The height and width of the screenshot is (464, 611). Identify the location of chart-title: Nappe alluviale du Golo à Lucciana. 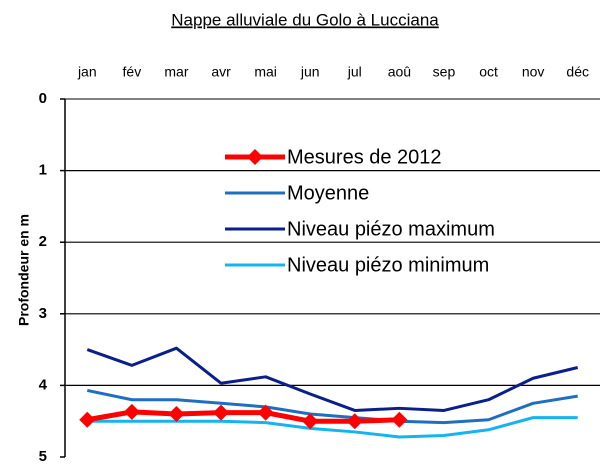
(305, 19).